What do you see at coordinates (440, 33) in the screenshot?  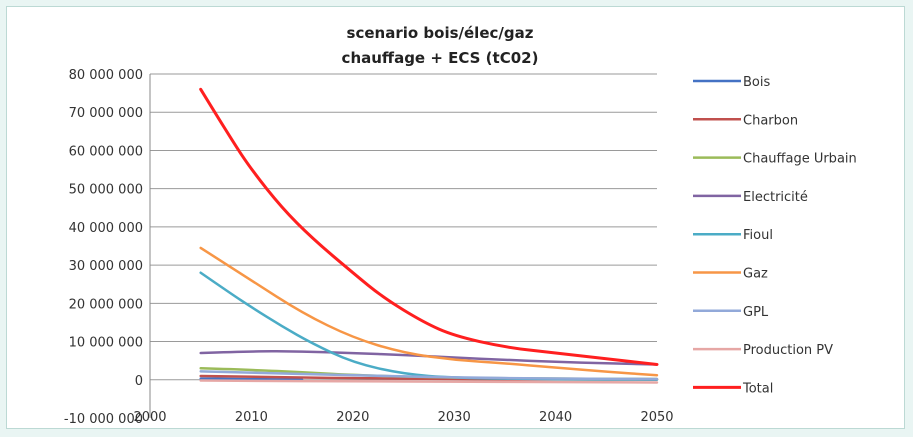 I see `chart-title-line-1: scenario bois/élec/gaz` at bounding box center [440, 33].